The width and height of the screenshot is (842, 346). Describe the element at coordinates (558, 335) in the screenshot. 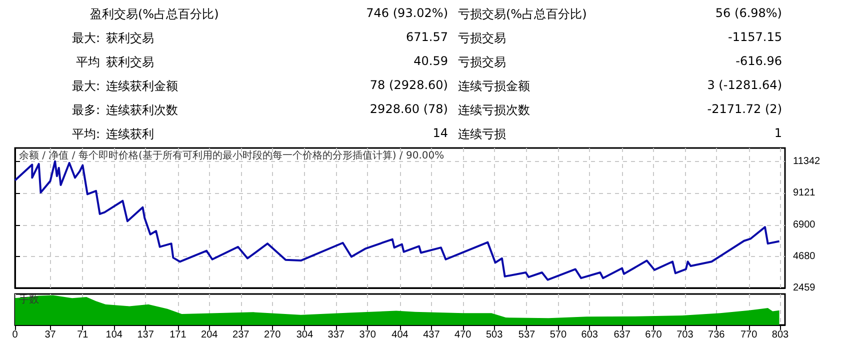

I see `x-tick-label: 570` at that location.